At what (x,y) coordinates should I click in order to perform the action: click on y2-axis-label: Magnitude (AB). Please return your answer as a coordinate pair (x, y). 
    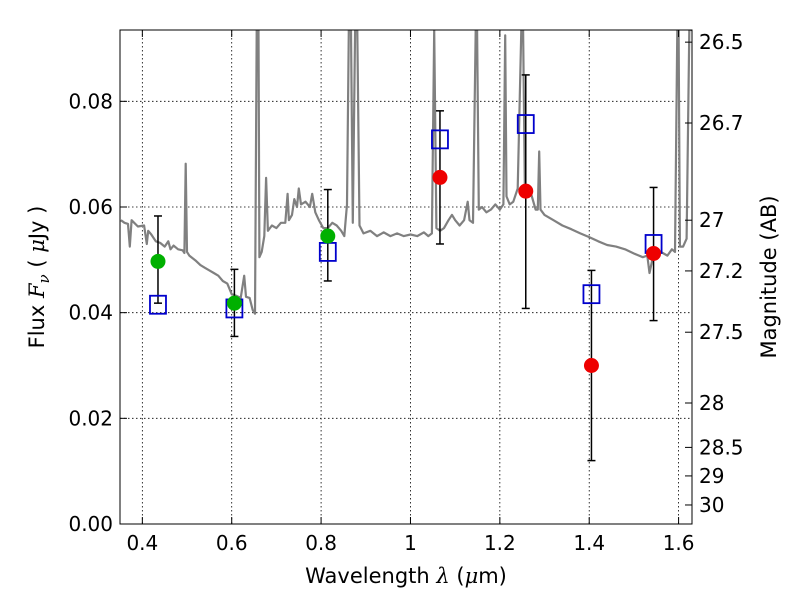
    Looking at the image, I should click on (769, 276).